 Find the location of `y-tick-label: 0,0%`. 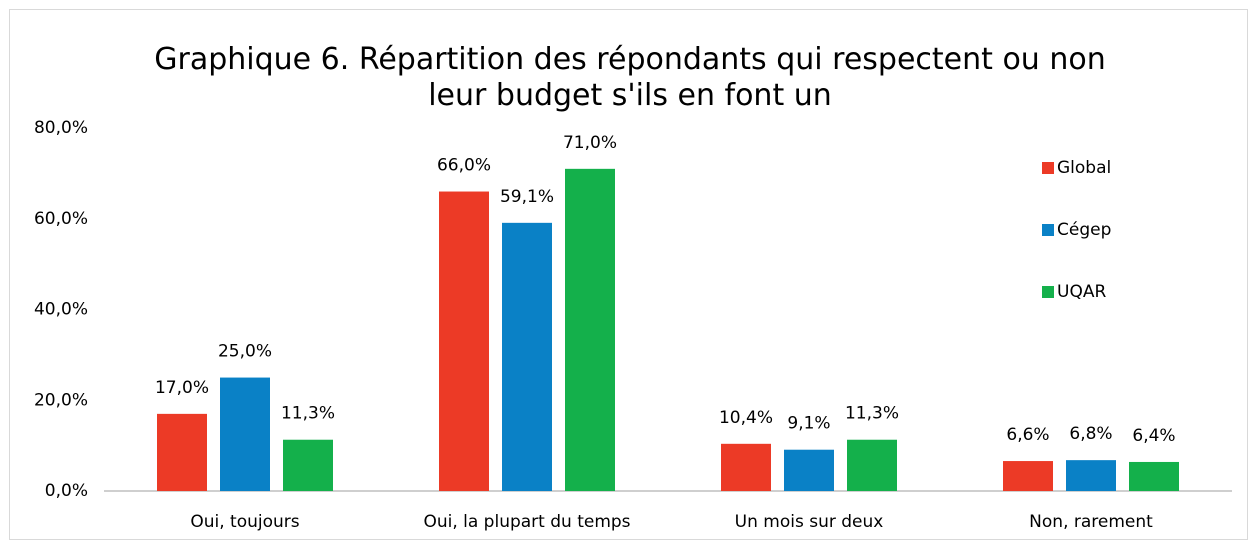

y-tick-label: 0,0% is located at coordinates (66, 491).